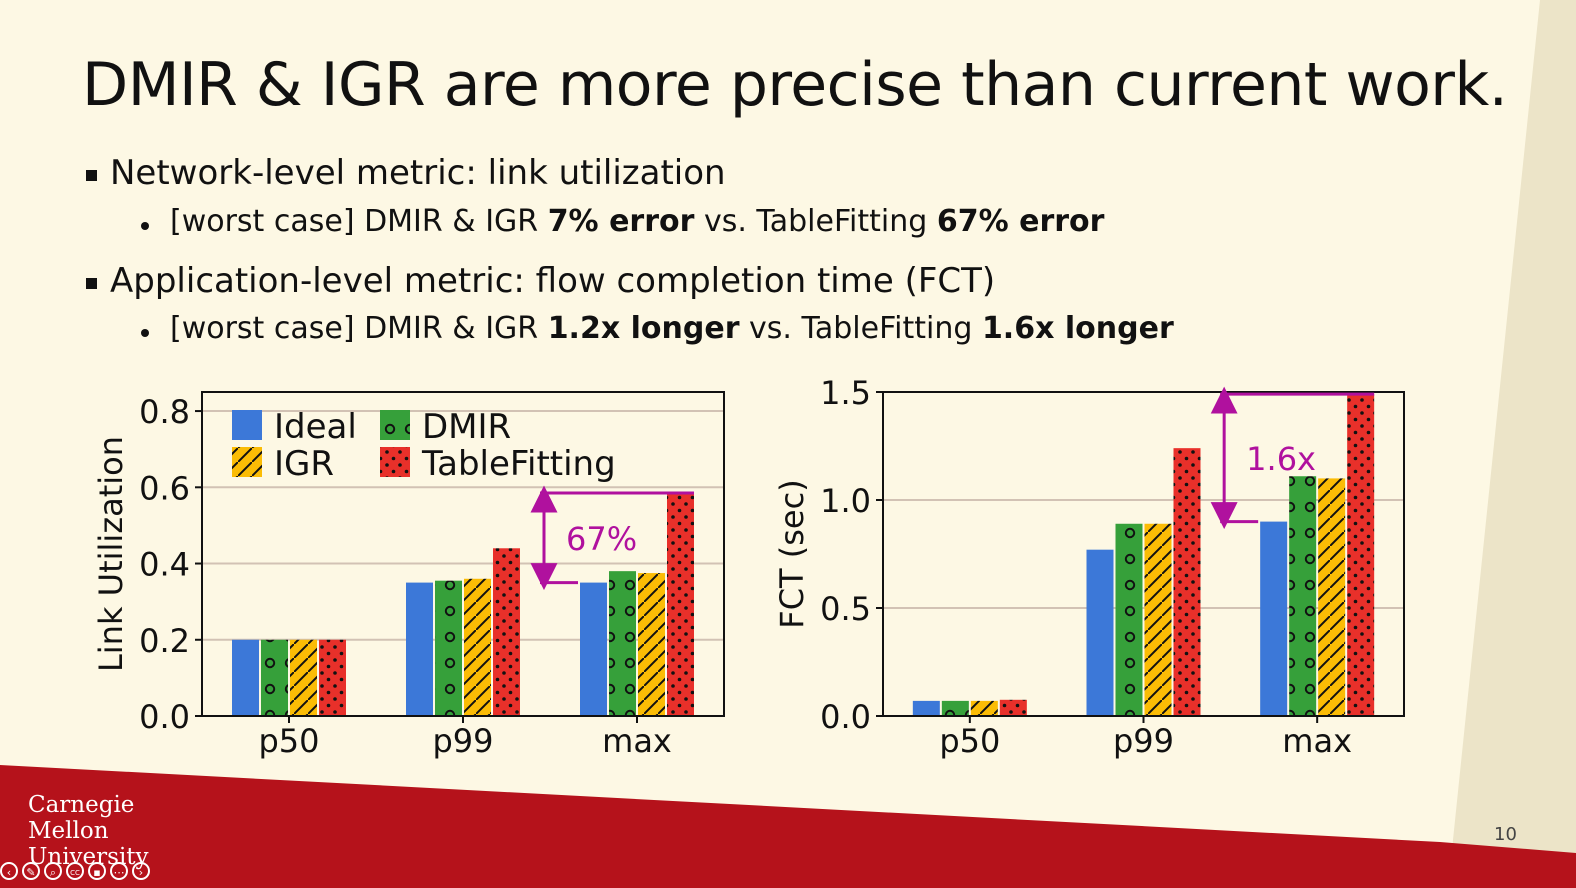  Describe the element at coordinates (466, 427) in the screenshot. I see `legend-label: DMIR` at that location.